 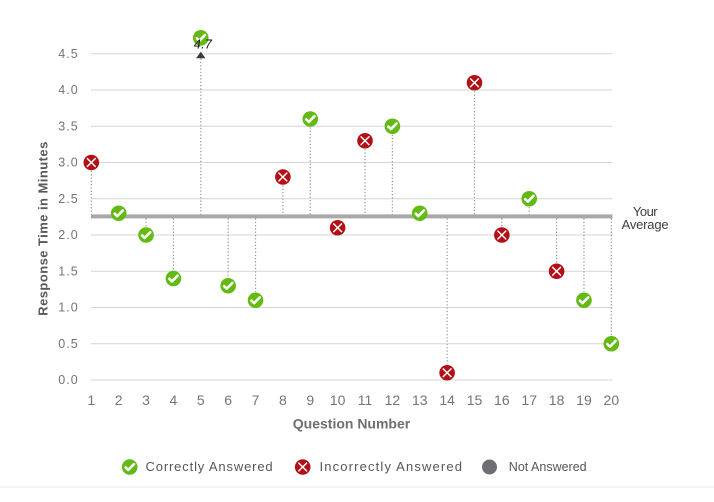 What do you see at coordinates (584, 400) in the screenshot?
I see `svg-text: 19` at bounding box center [584, 400].